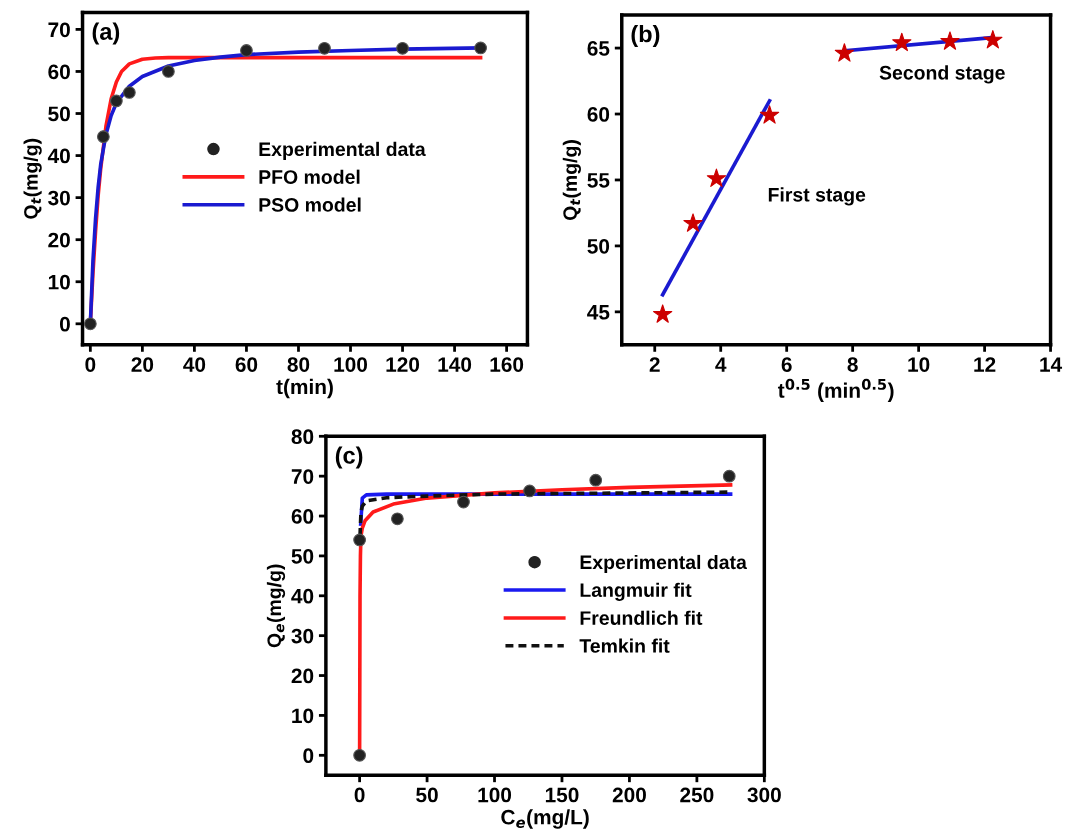  What do you see at coordinates (106, 33) in the screenshot?
I see `chart-title: (a)` at bounding box center [106, 33].